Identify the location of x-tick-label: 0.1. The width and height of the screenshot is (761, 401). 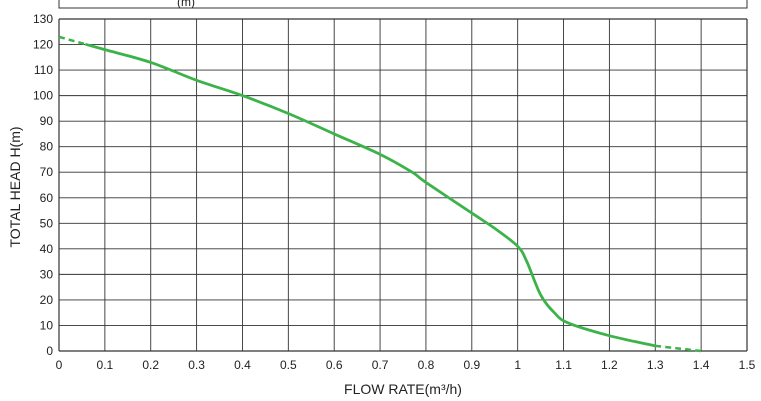
(105, 365).